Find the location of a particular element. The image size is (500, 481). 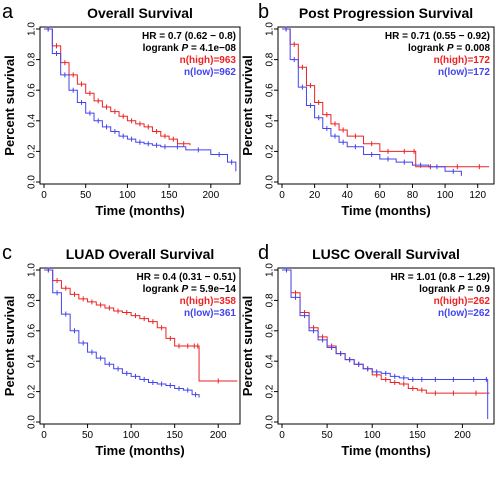

chart-title: LUSC Overall Survival is located at coordinates (386, 254).